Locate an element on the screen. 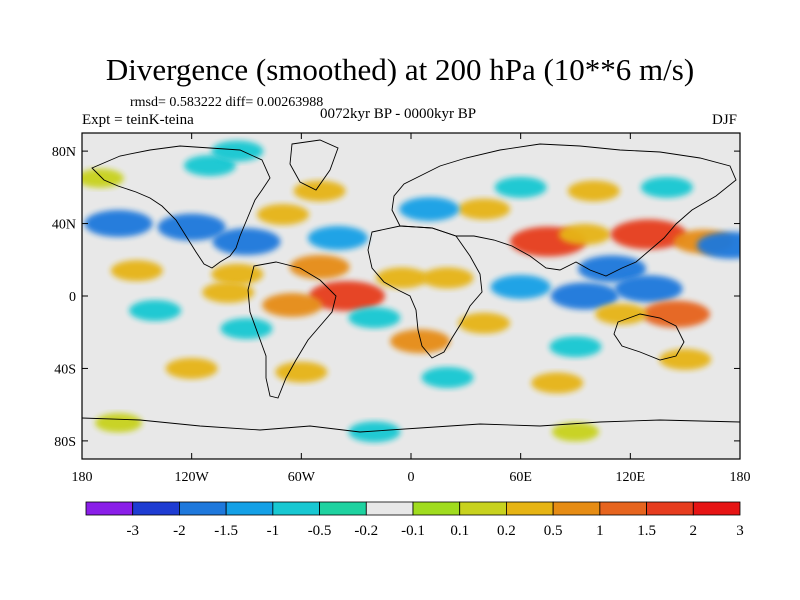 Image resolution: width=800 pixels, height=600 pixels. colorbar-label: 3 is located at coordinates (740, 531).